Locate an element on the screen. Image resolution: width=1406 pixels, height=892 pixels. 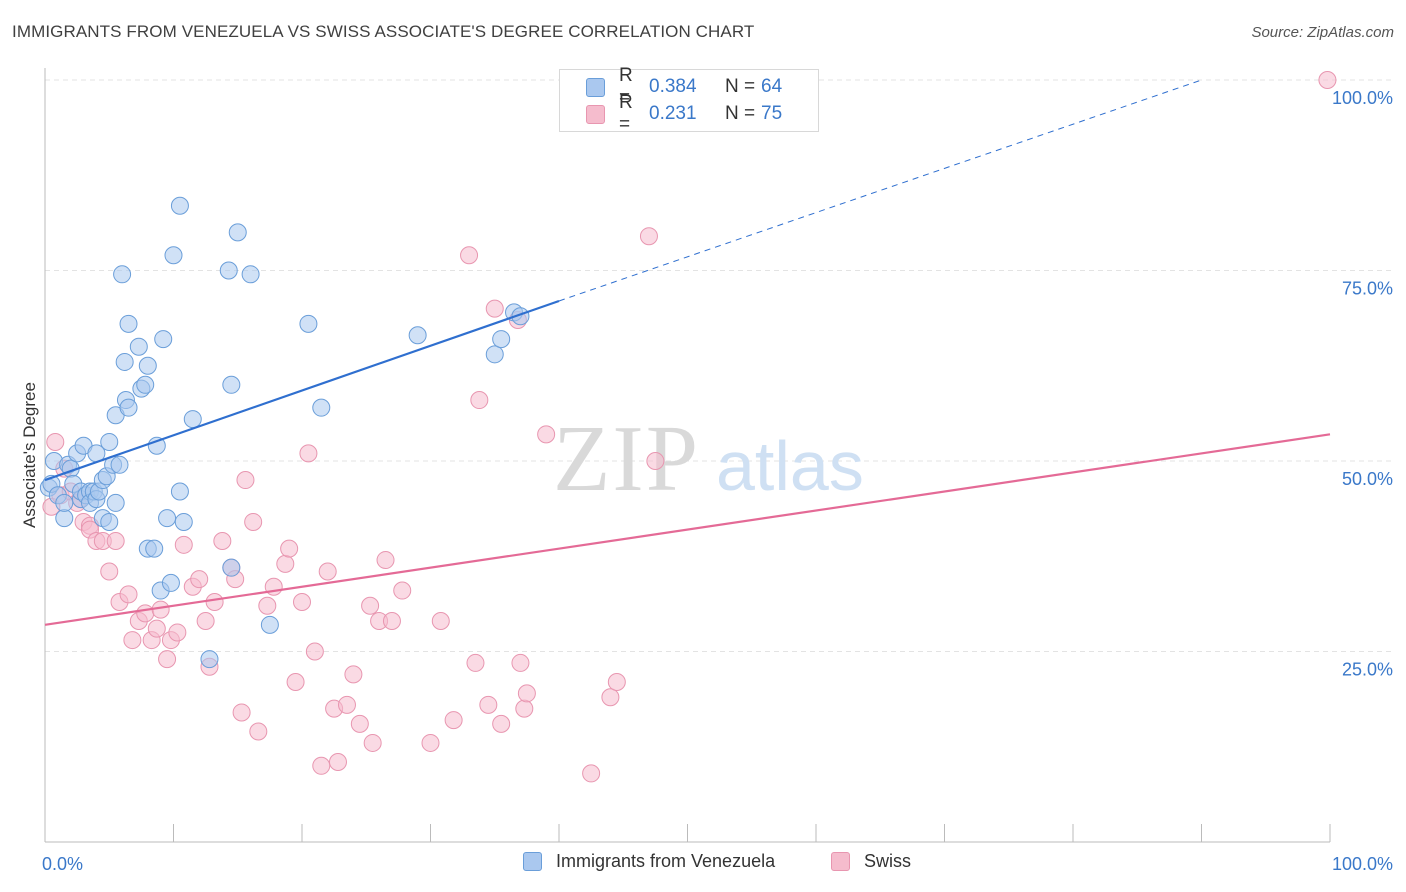
x-tick-label: 0.0% is located at coordinates (62, 864).